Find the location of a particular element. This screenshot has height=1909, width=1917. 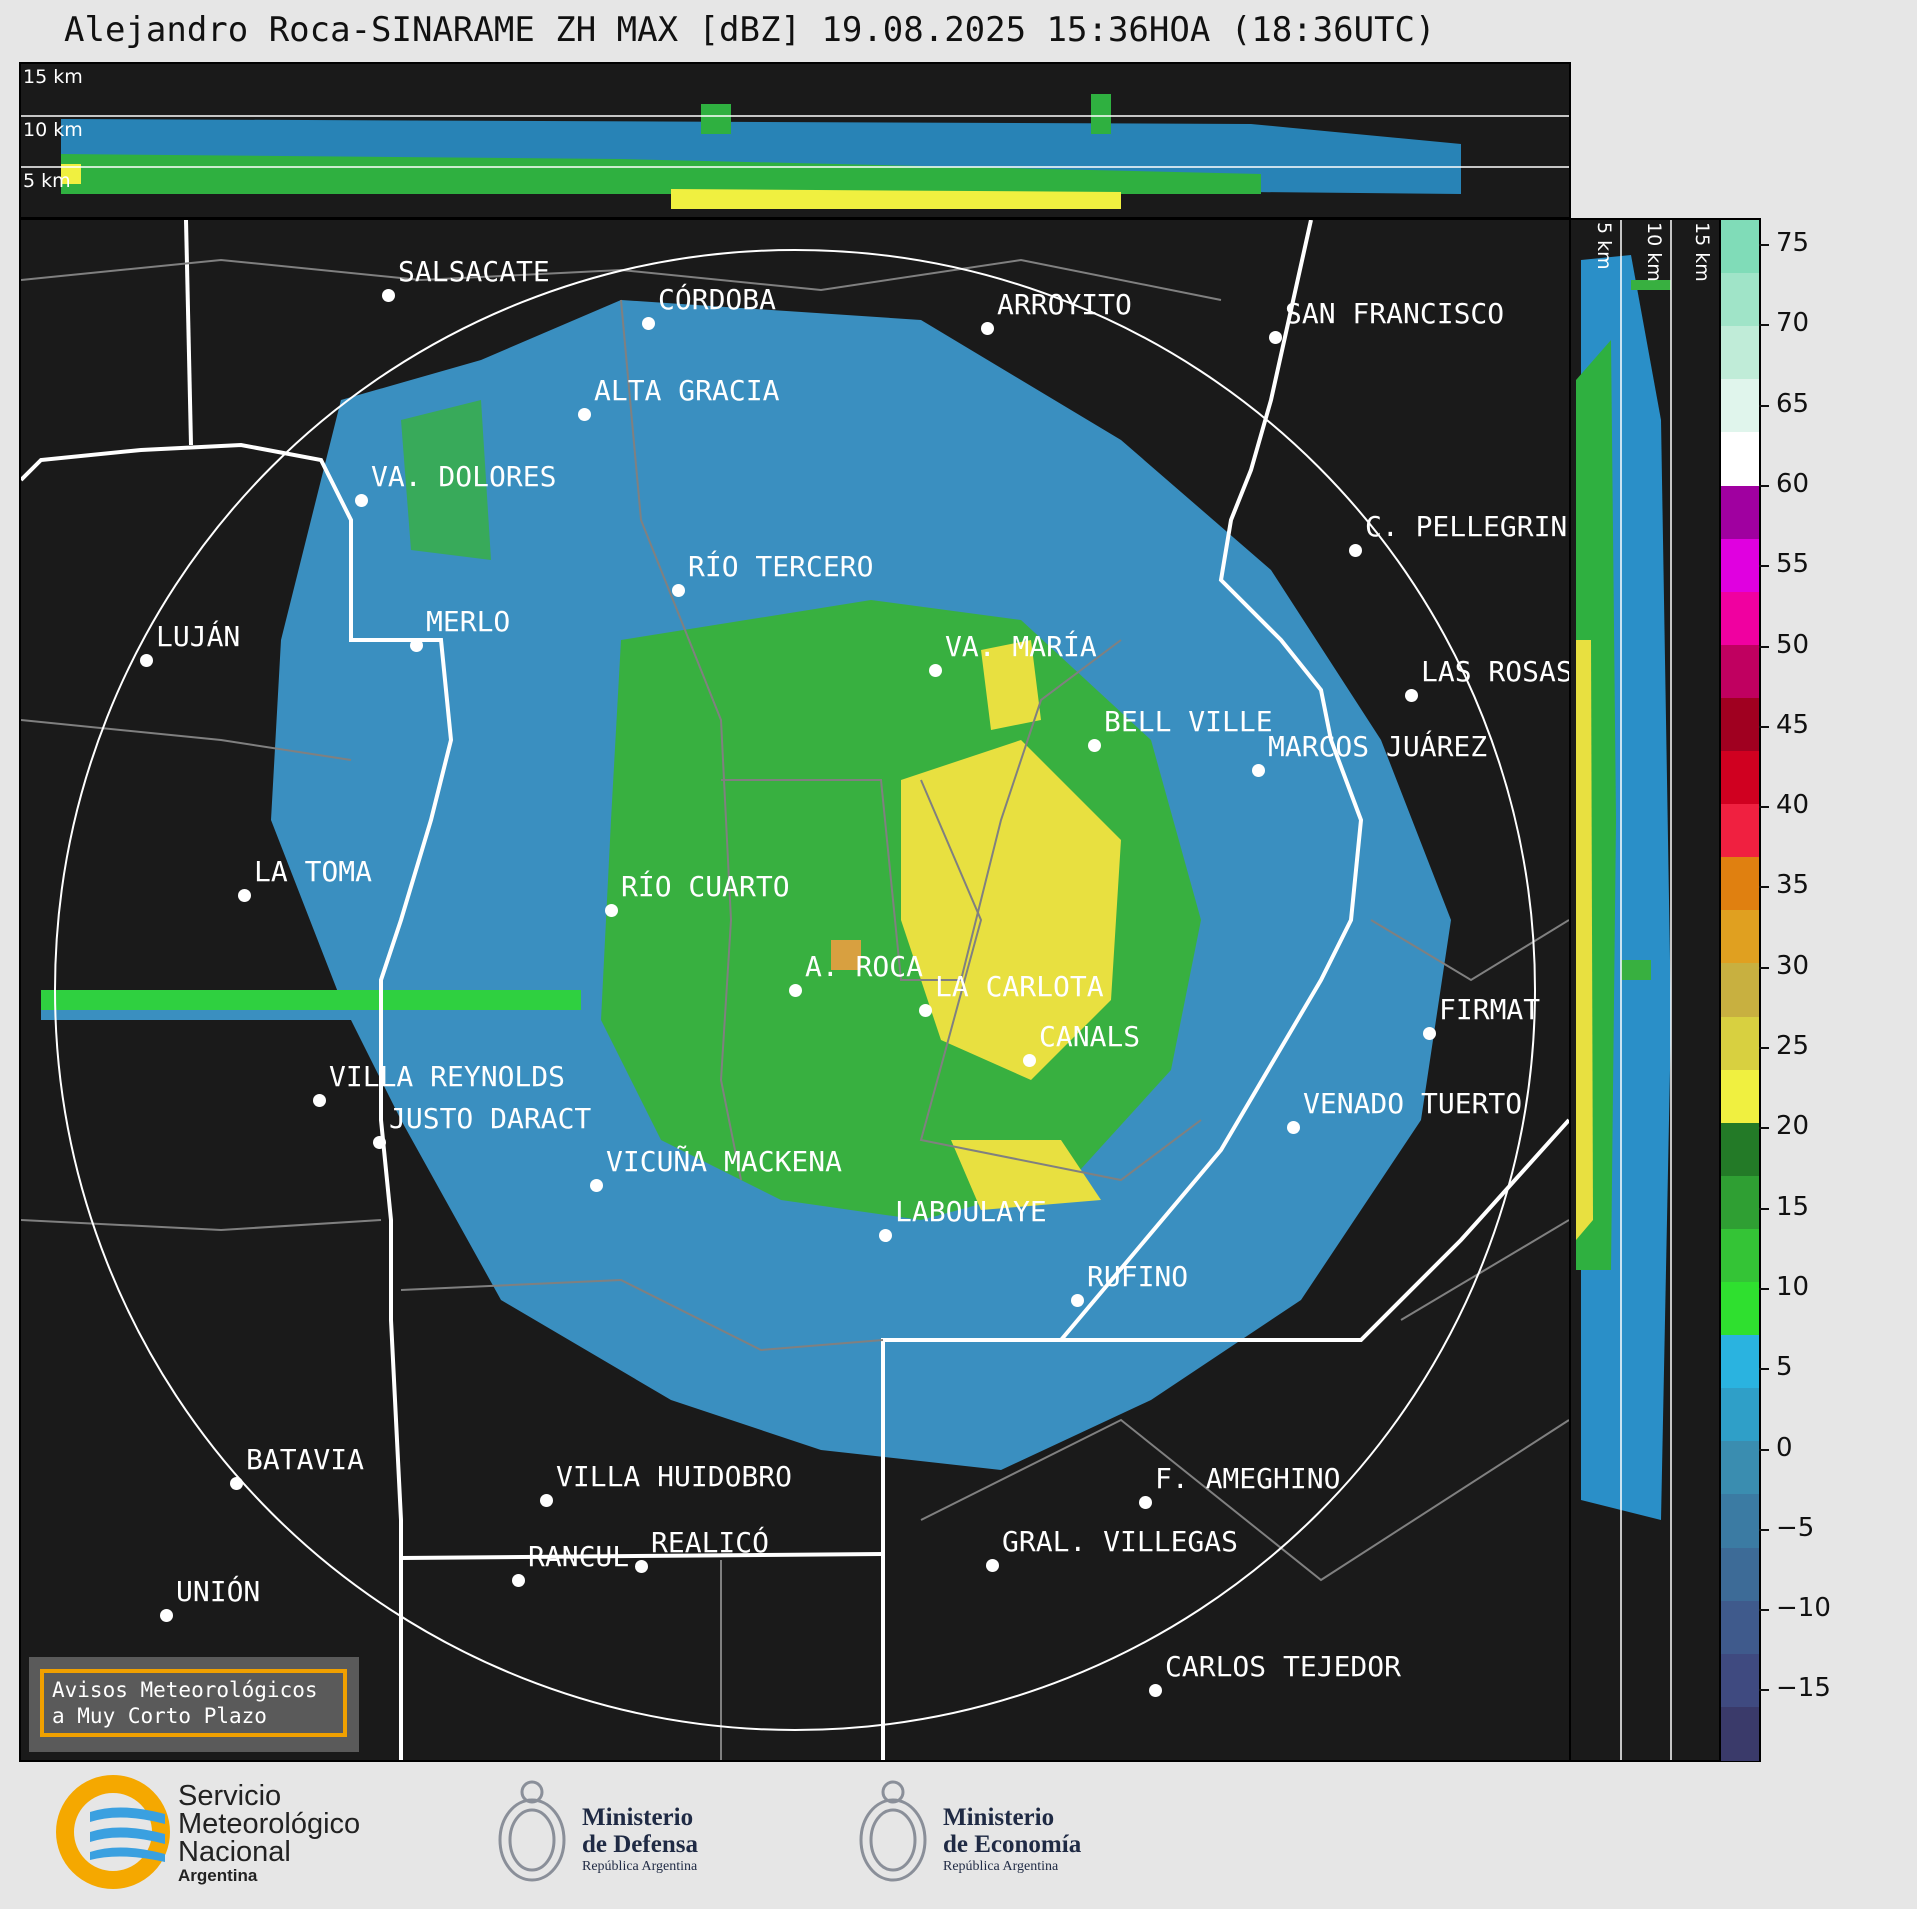

side-height-label-5: 5 km is located at coordinates (1604, 246).